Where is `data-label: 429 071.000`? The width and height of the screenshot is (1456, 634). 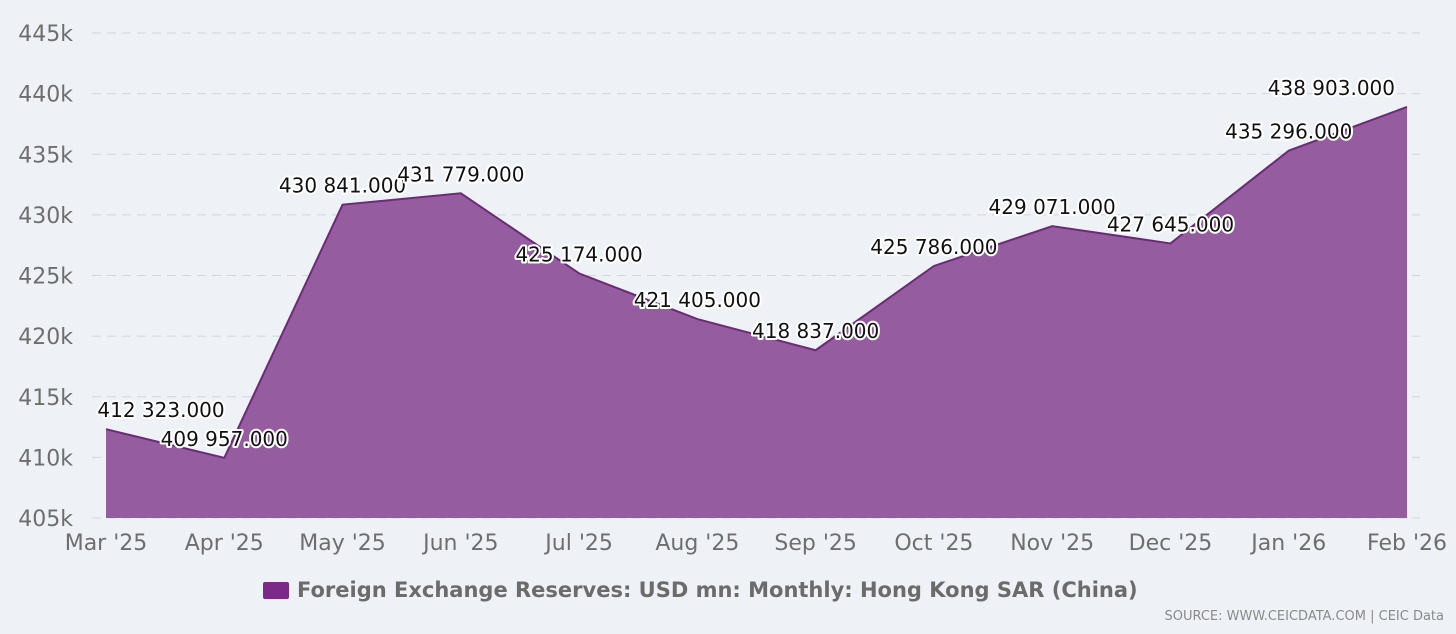 data-label: 429 071.000 is located at coordinates (1052, 207).